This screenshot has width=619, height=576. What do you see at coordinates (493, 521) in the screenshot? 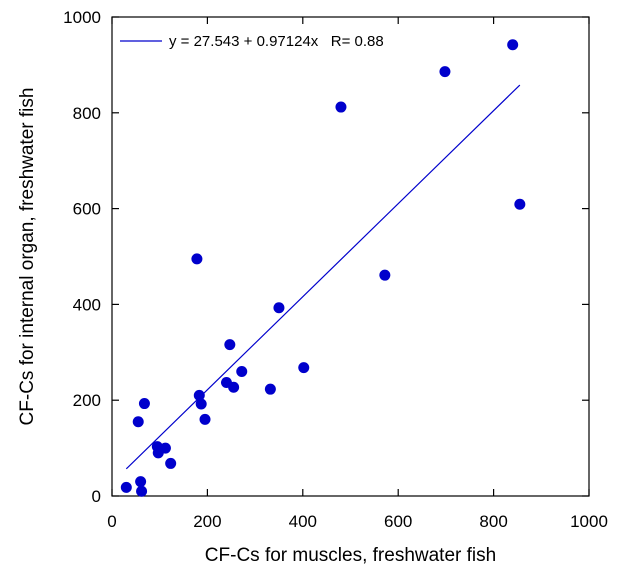
I see `x-tick-label: 800` at bounding box center [493, 521].